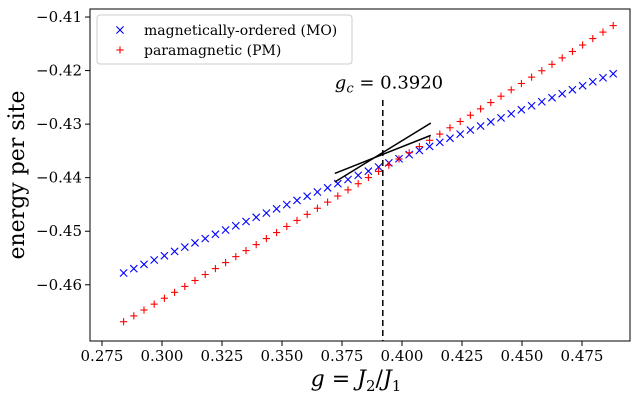 The image size is (634, 393). Describe the element at coordinates (212, 51) in the screenshot. I see `legend-label: paramagnetic (PM)` at that location.